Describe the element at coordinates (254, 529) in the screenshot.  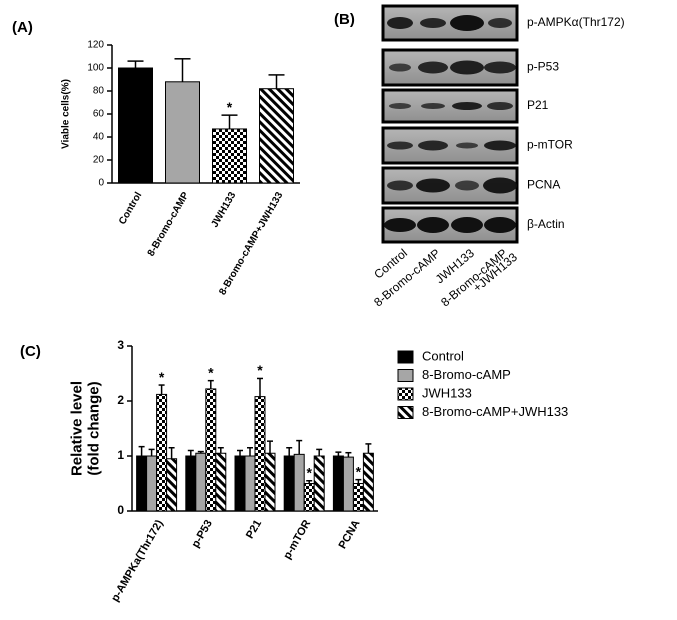
I see `x-tick-label: P21` at that location.